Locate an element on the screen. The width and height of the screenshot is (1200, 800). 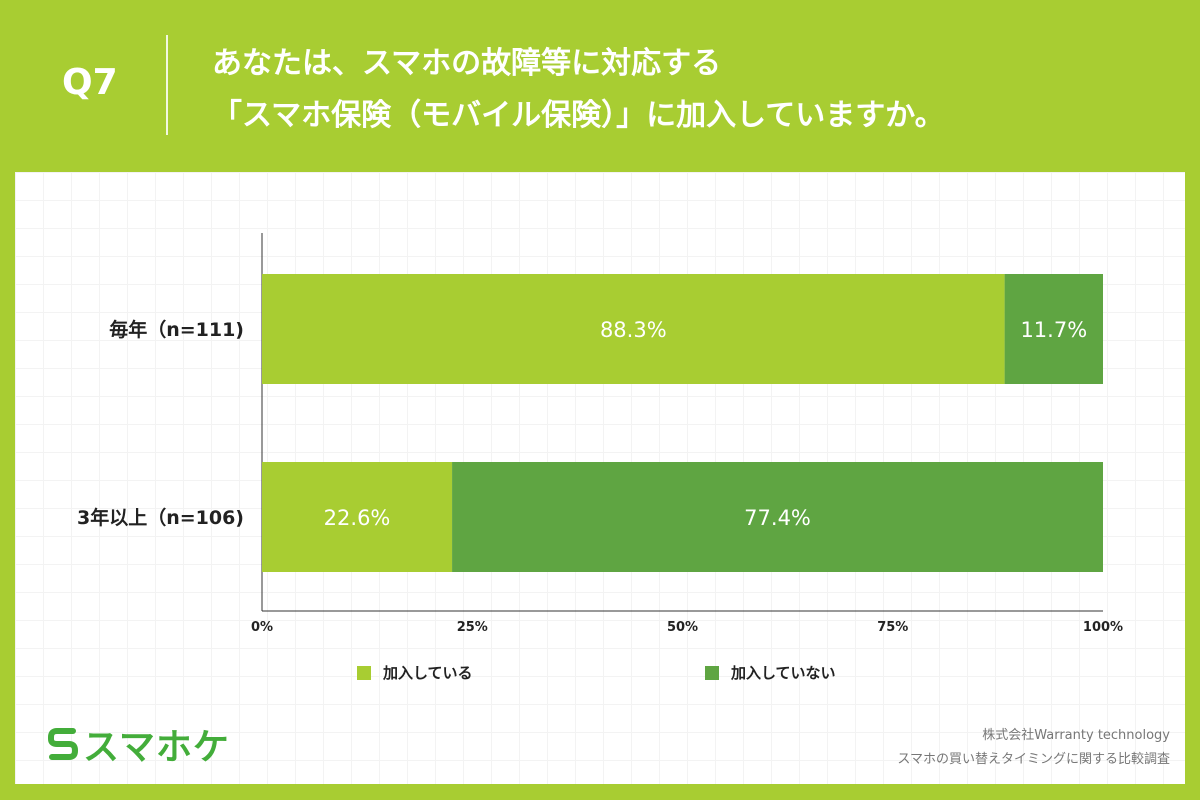
data-label-three-years-joined: 22.6% is located at coordinates (357, 518).